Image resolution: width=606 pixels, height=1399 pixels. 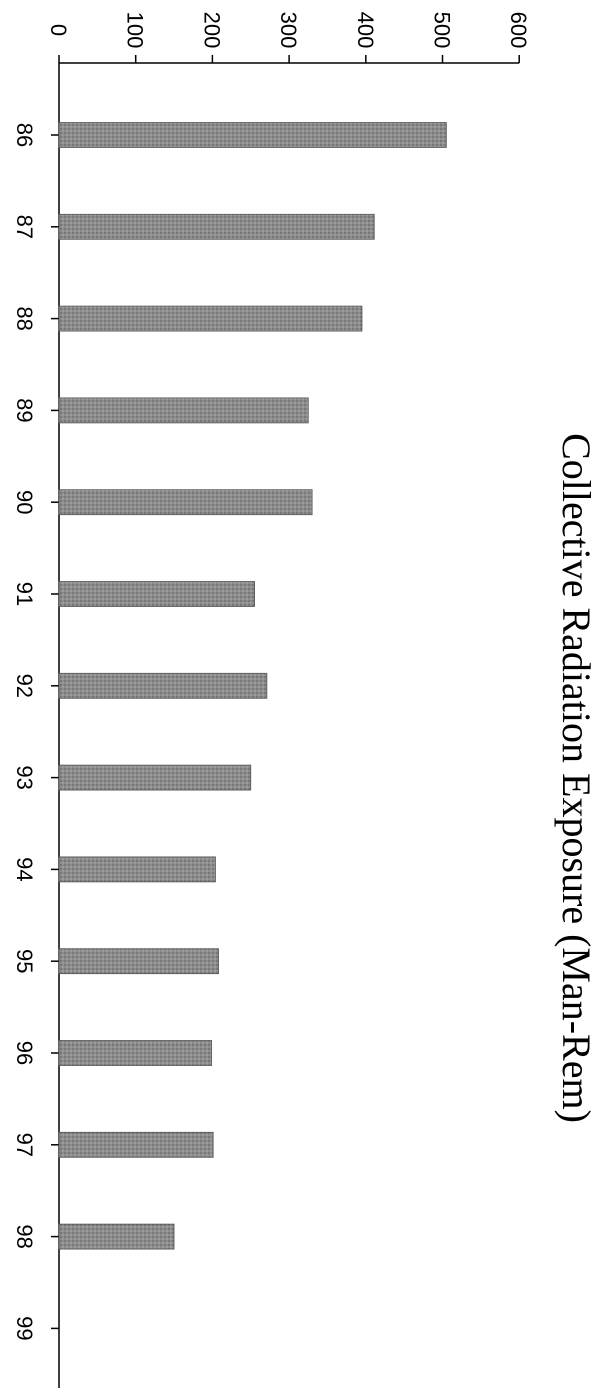 What do you see at coordinates (24, 318) in the screenshot?
I see `category-tick-label: 88` at bounding box center [24, 318].